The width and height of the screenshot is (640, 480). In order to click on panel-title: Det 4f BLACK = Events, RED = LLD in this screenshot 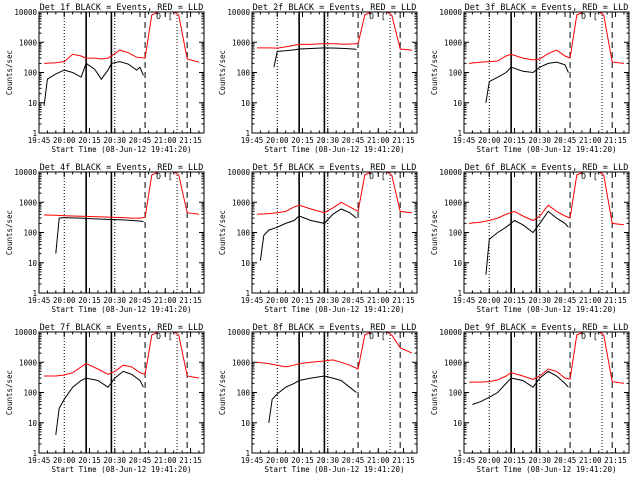, I will do `click(122, 168)`.